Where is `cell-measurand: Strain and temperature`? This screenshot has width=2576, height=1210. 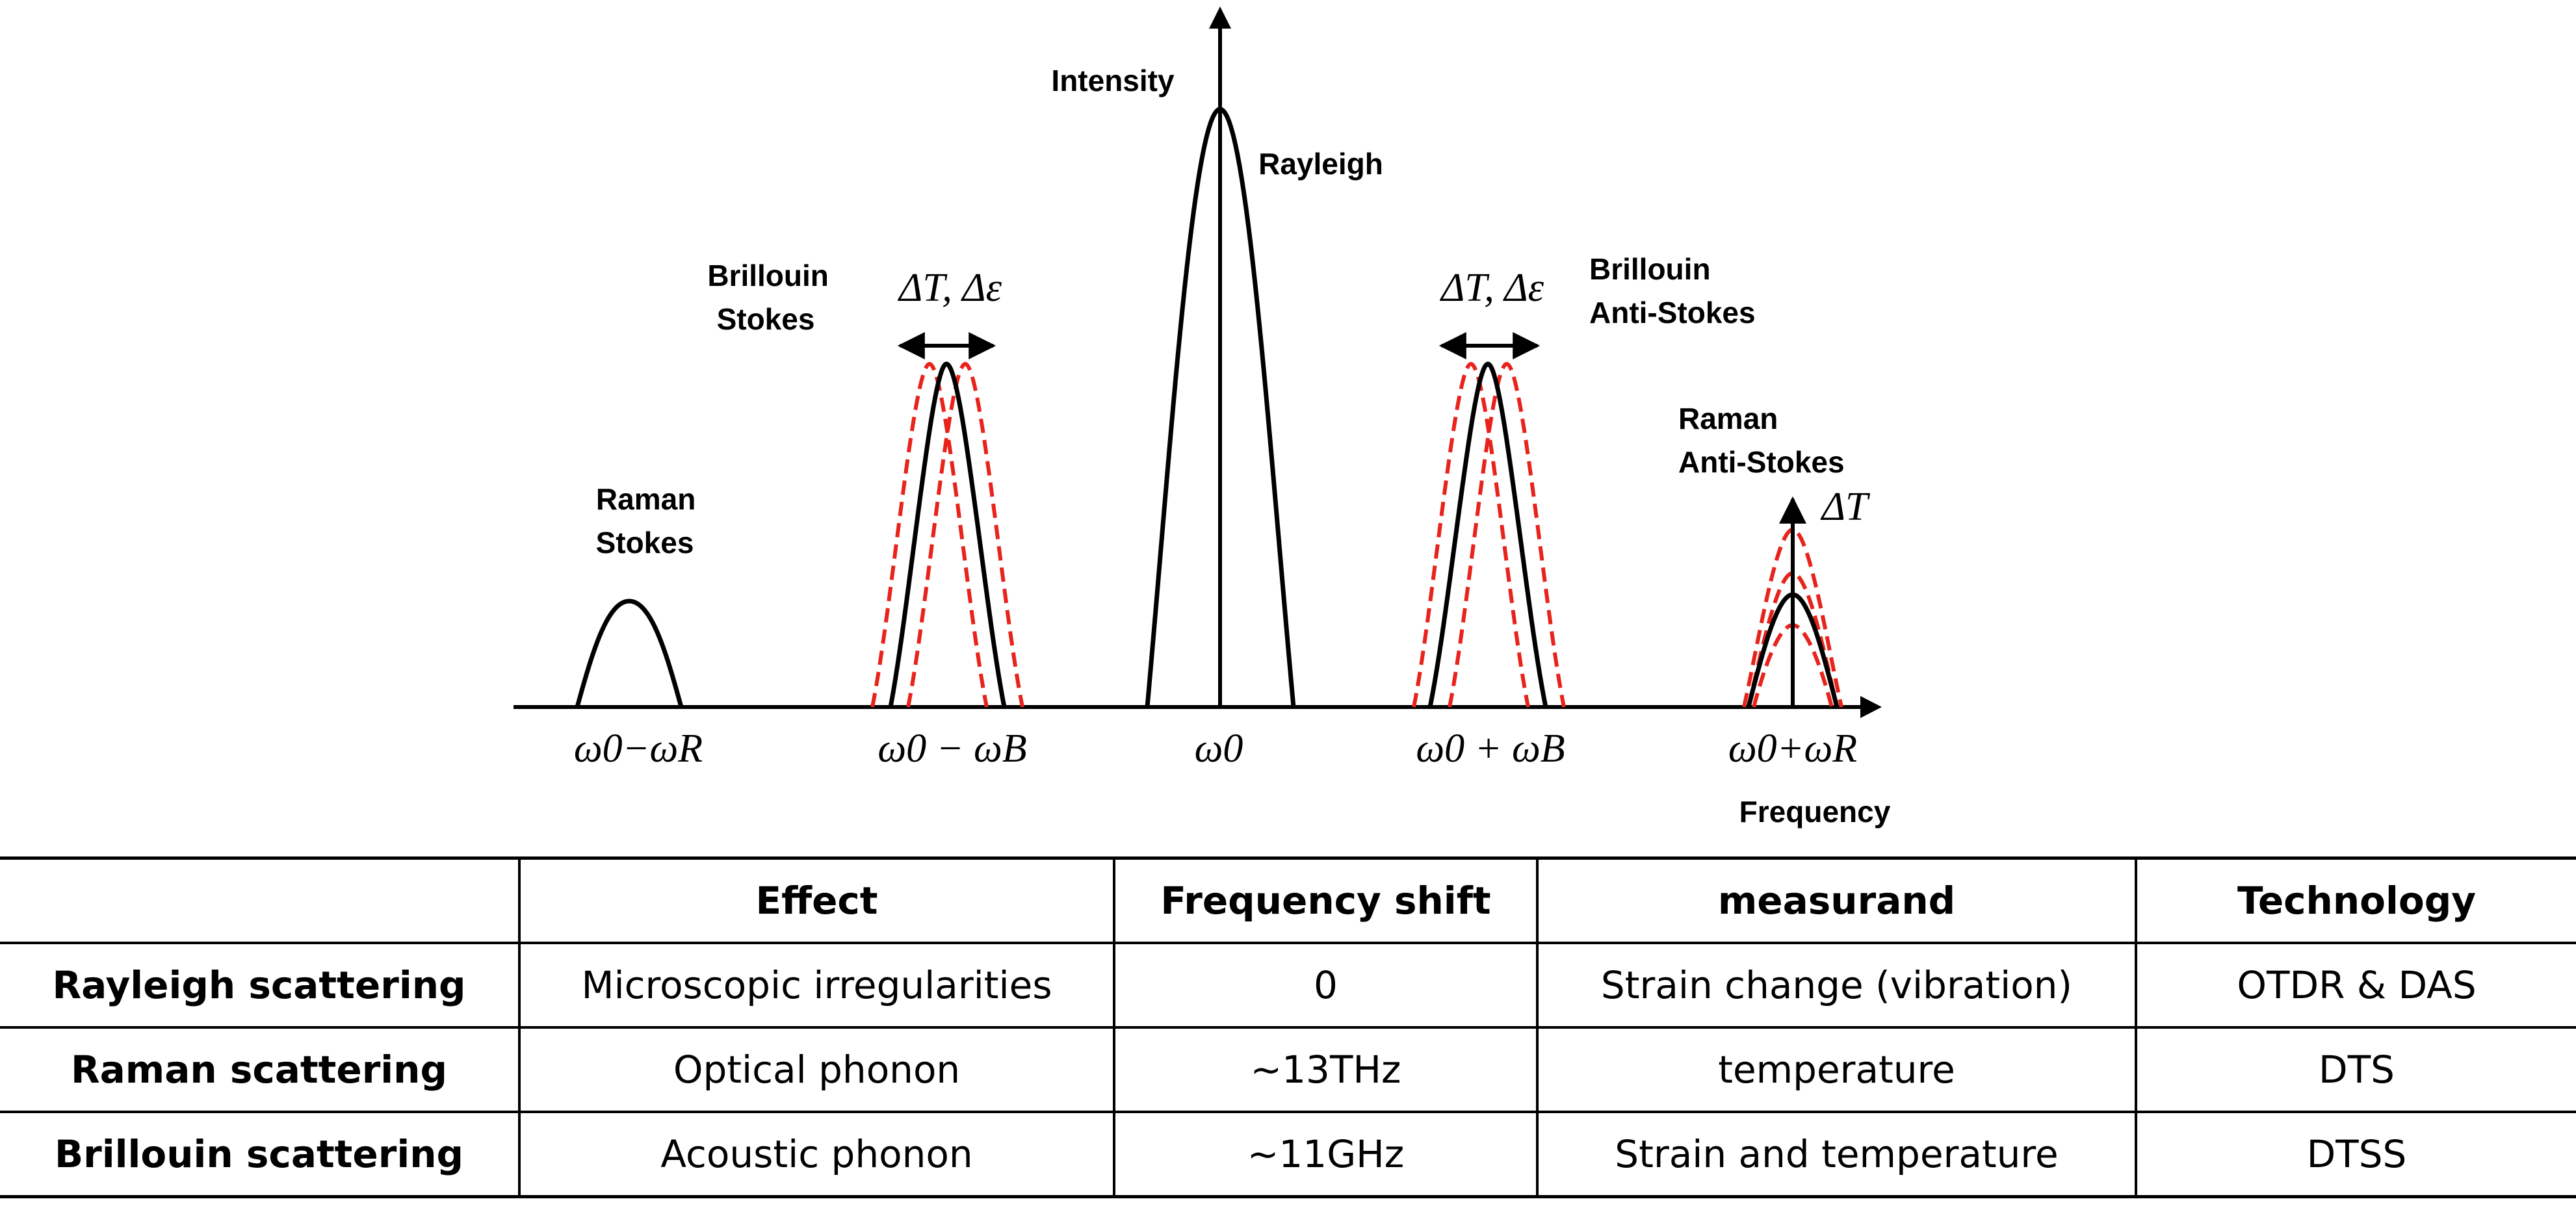 cell-measurand: Strain and temperature is located at coordinates (1836, 1154).